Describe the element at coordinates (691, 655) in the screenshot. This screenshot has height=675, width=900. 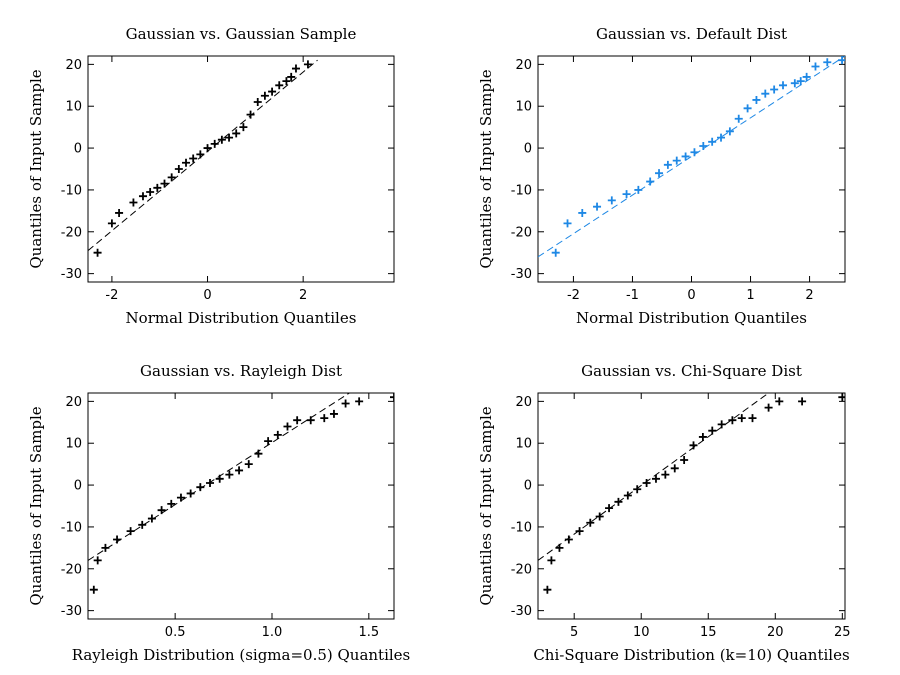
I see `x-axis-label: Chi-Square Distribution (k=10) Quantiles` at that location.